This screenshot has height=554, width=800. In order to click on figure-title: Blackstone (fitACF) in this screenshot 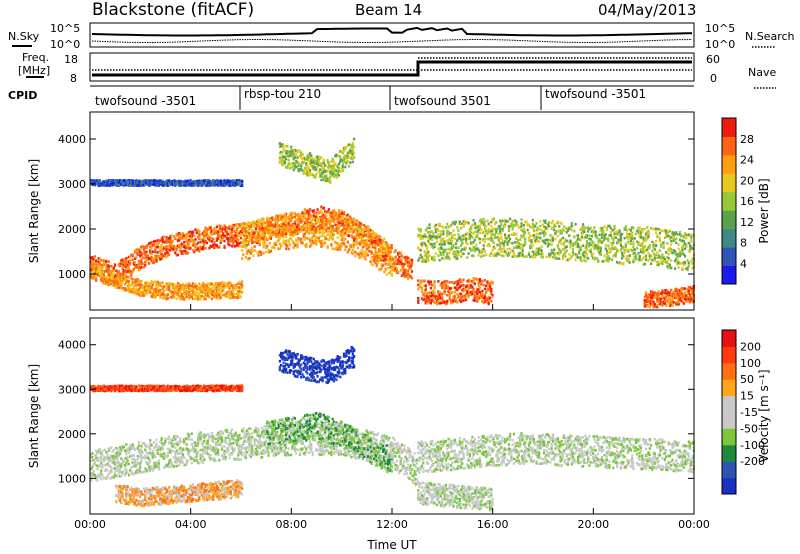, I will do `click(173, 10)`.